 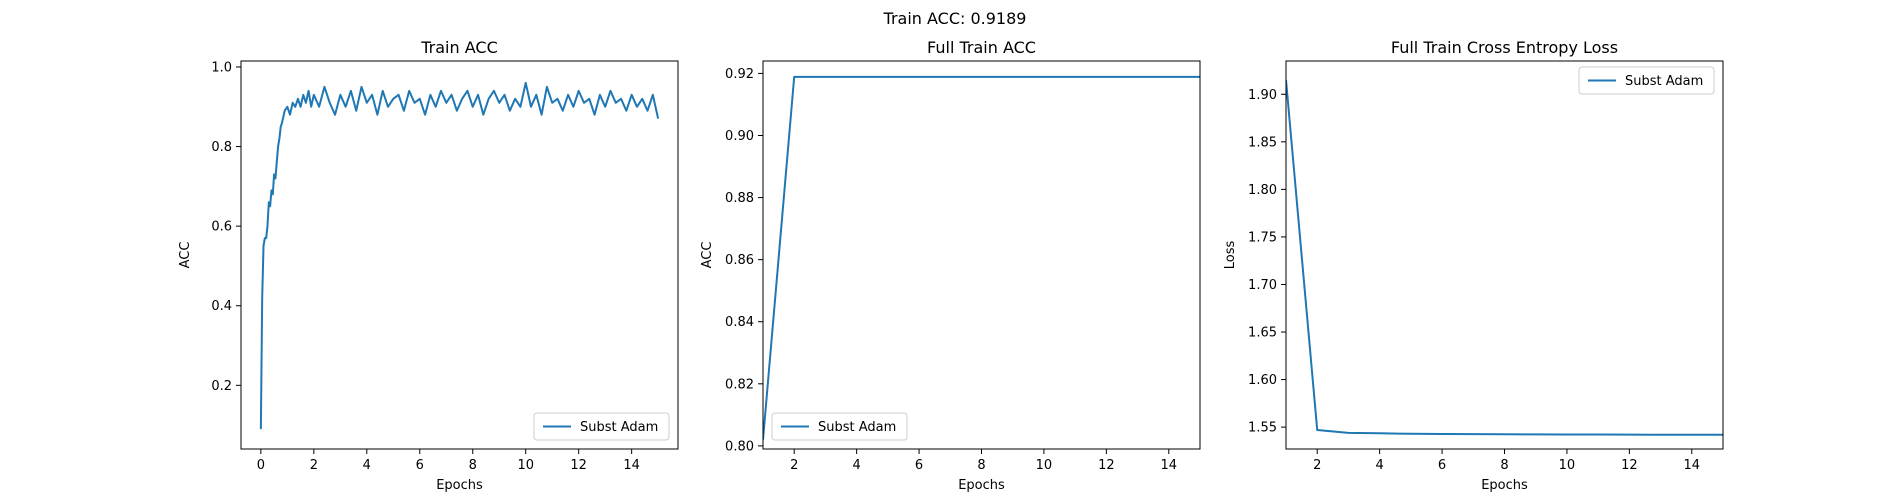 I want to click on chart-title: Train ACC, so click(x=458, y=47).